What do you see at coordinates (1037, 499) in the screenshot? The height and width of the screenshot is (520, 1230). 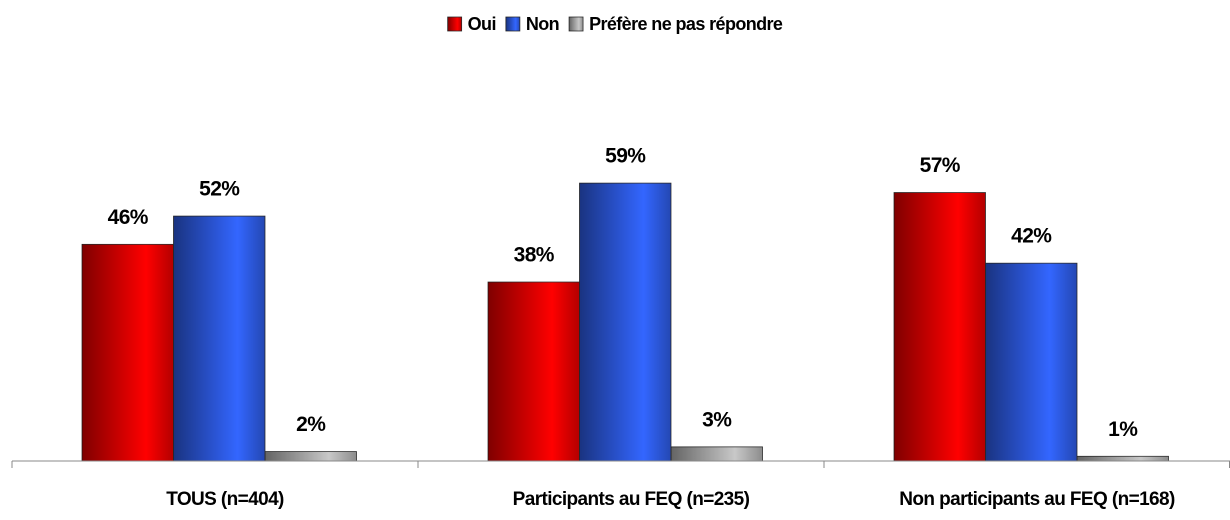 I see `x-tick-label: Non participants au FEQ (n=168)` at bounding box center [1037, 499].